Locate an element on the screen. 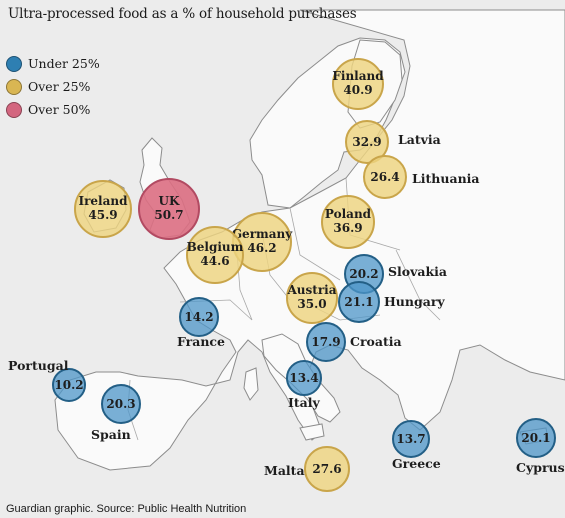 This screenshot has width=565, height=518. france-label: France is located at coordinates (201, 341).